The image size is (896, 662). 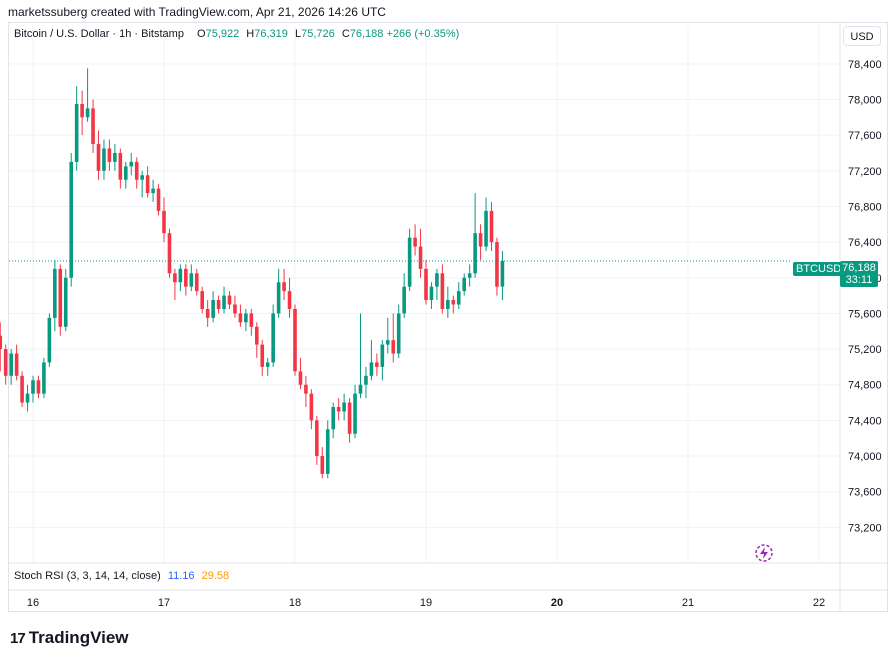 What do you see at coordinates (865, 493) in the screenshot?
I see `y-tick-label: 73,600` at bounding box center [865, 493].